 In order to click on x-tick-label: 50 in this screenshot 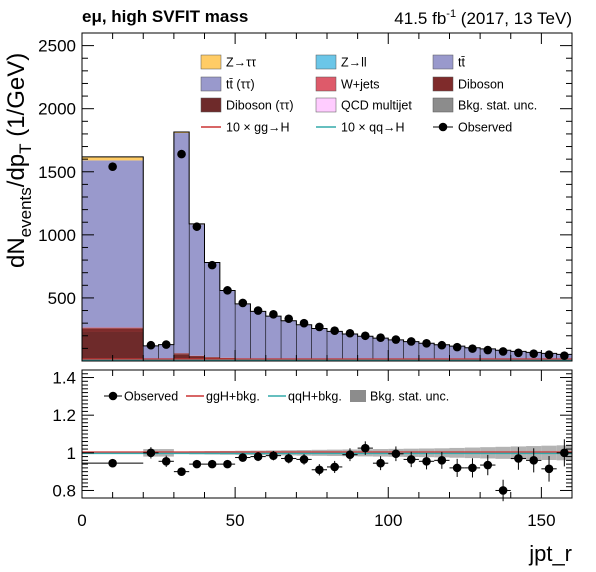, I will do `click(235, 520)`.